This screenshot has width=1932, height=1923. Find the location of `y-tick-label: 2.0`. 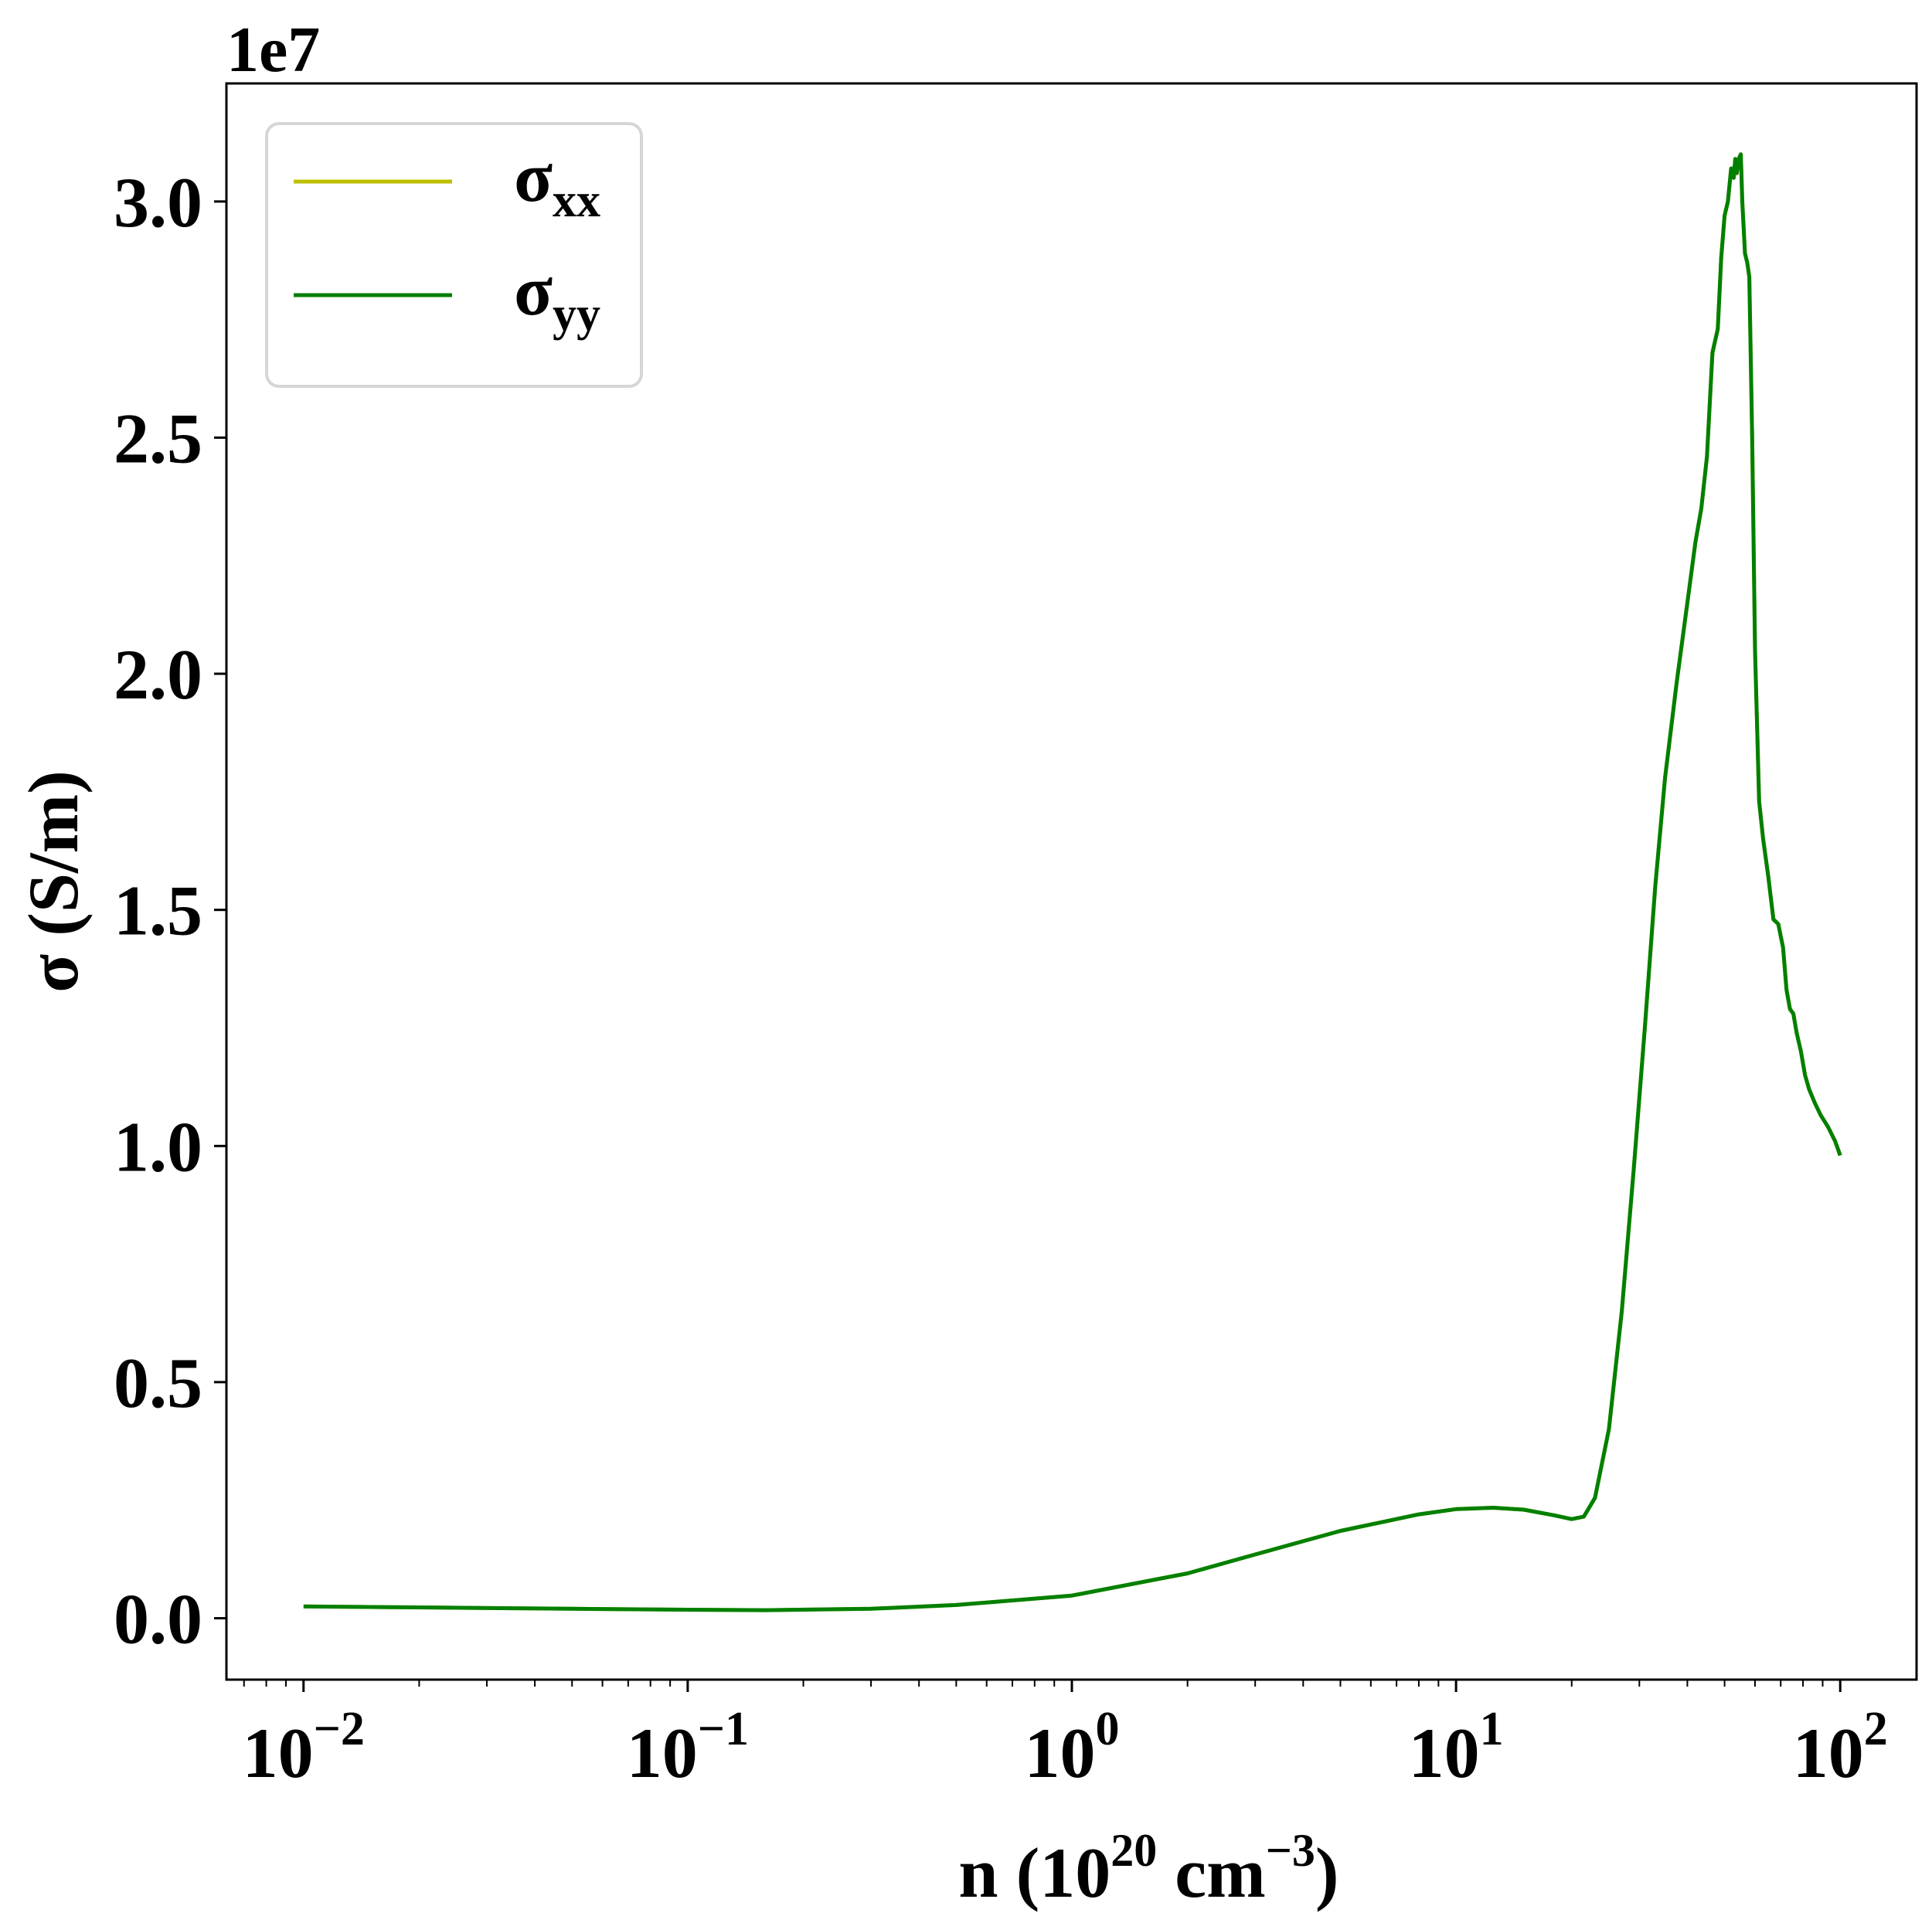

y-tick-label: 2.0 is located at coordinates (158, 674).